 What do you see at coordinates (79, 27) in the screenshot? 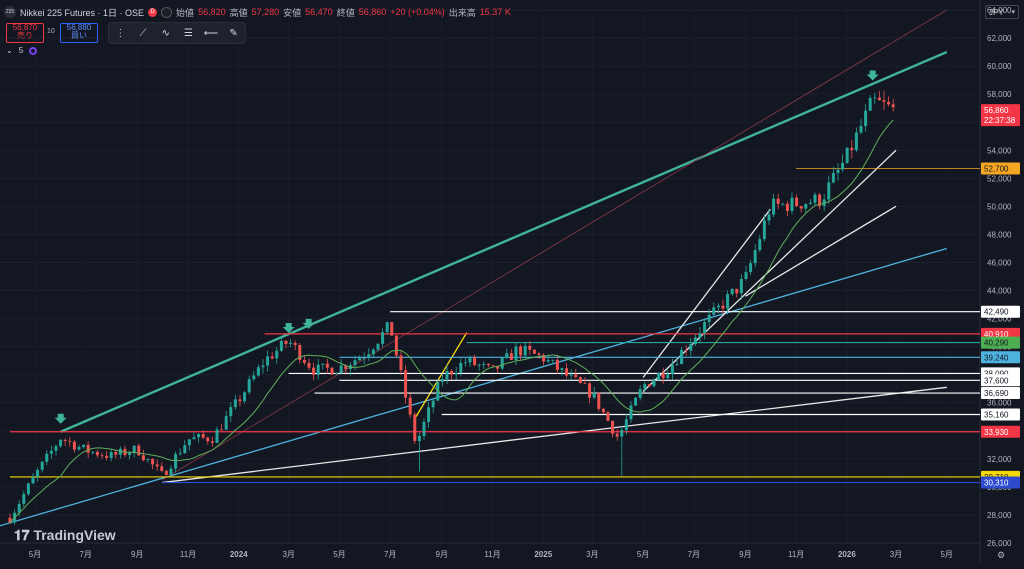
I see `buy-price: 56,880` at bounding box center [79, 27].